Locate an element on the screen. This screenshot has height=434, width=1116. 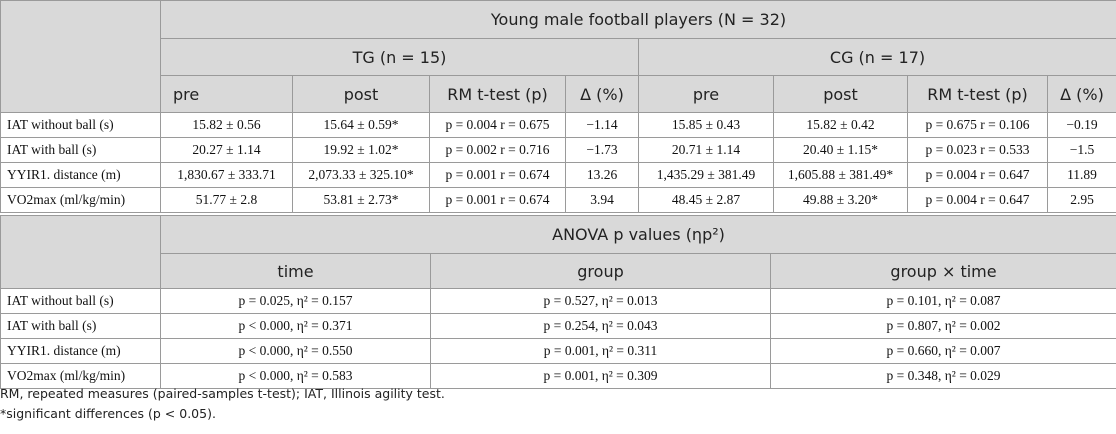
col-cg-delta: Δ (%) is located at coordinates (1081, 94).